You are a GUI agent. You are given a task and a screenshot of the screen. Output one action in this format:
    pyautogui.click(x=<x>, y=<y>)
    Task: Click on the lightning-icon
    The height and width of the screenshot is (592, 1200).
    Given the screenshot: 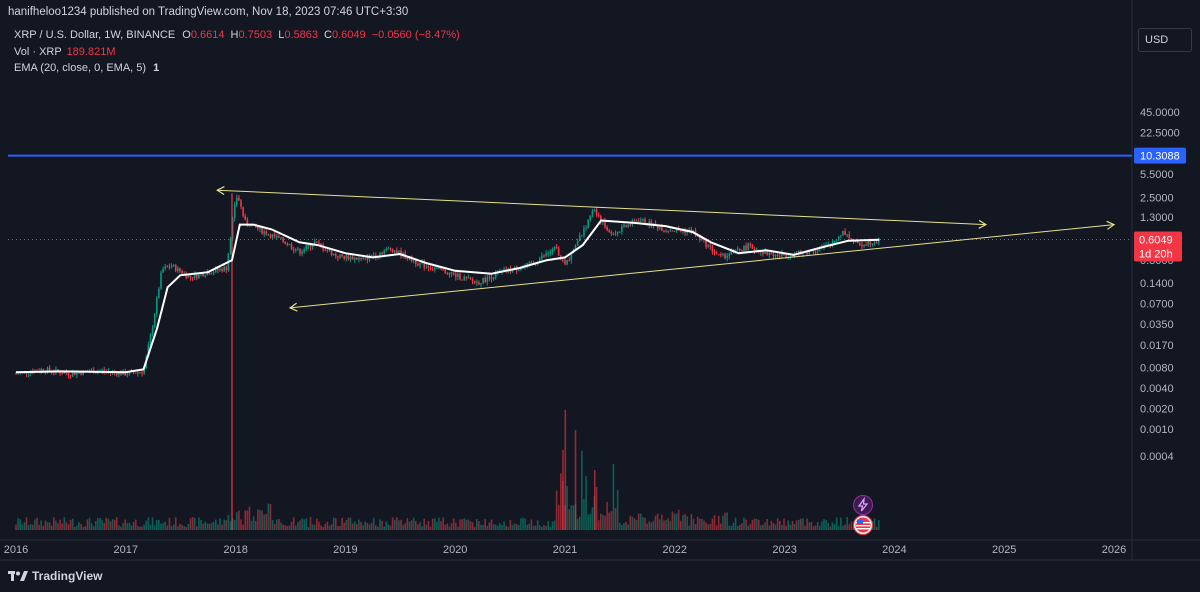 What is the action you would take?
    pyautogui.click(x=863, y=505)
    